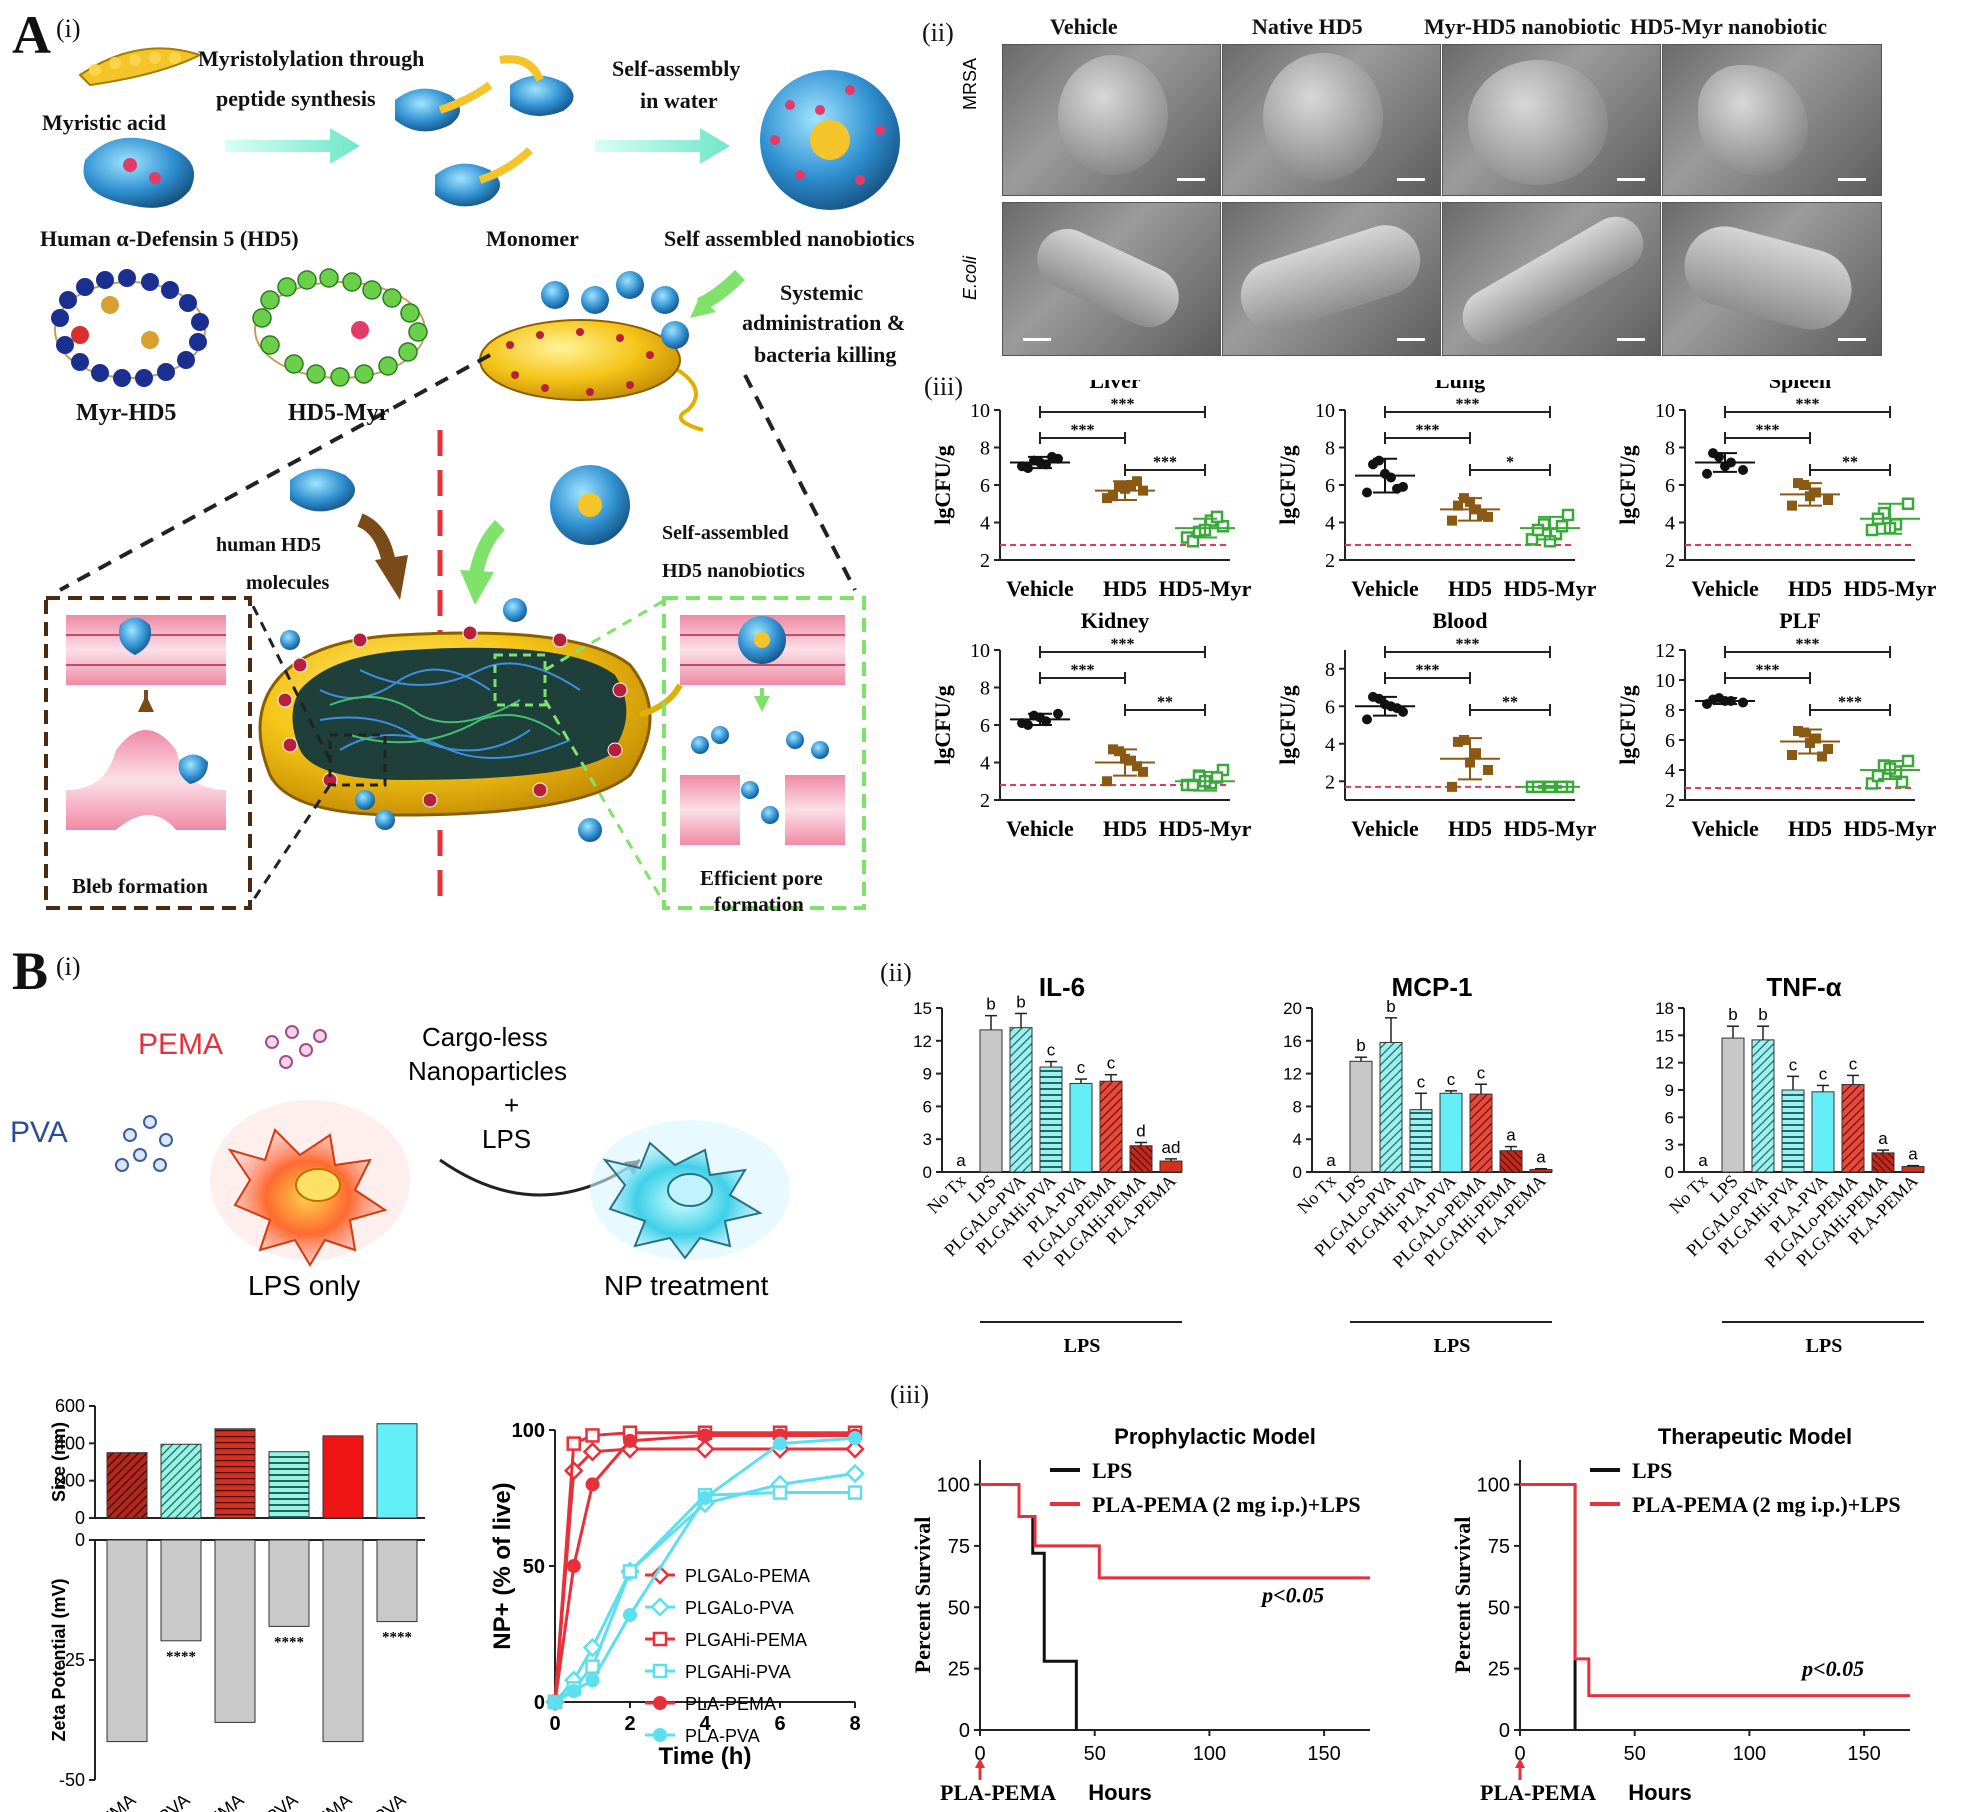 This screenshot has height=1812, width=1977. Describe the element at coordinates (1670, 449) in the screenshot. I see `y-tick-label: 8` at that location.